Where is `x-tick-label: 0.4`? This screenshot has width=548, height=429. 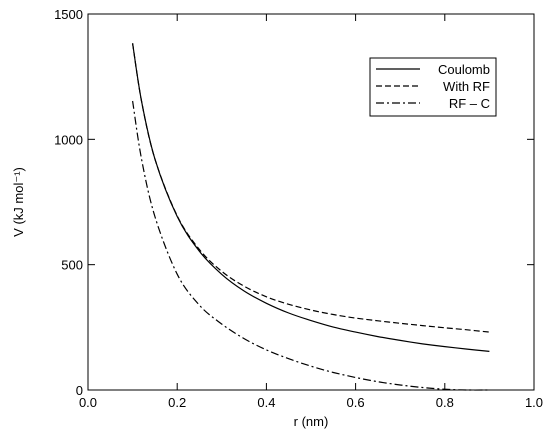
x-tick-label: 0.4 is located at coordinates (266, 402).